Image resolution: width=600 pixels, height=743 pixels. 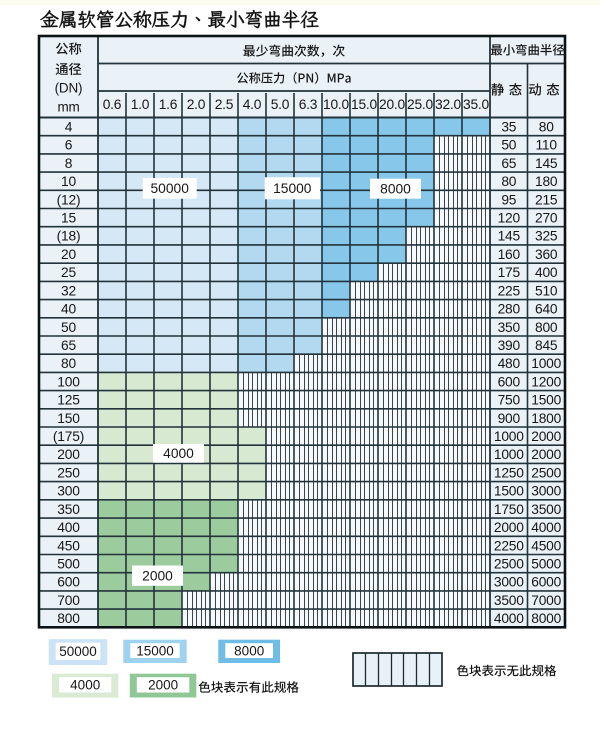 I want to click on svg-text: 7000, so click(x=546, y=600).